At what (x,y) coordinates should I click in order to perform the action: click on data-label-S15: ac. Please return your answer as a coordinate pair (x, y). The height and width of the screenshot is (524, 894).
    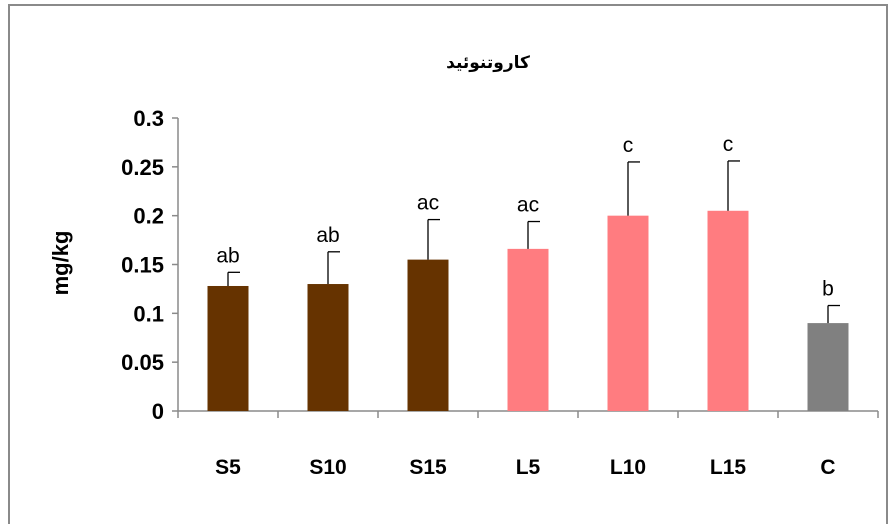
    Looking at the image, I should click on (428, 203).